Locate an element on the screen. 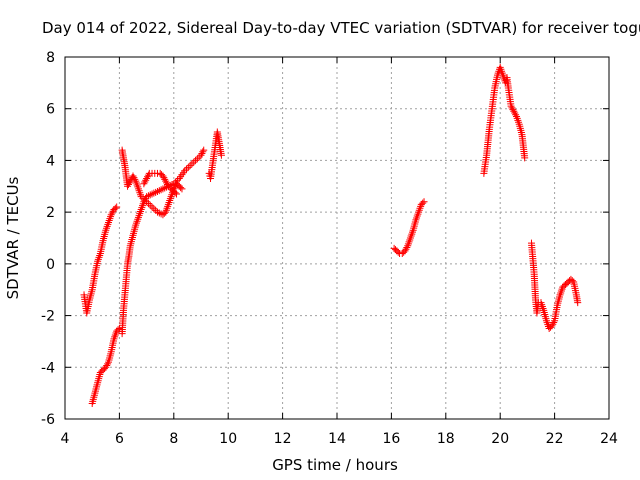  x-tick-label: 16 is located at coordinates (391, 439).